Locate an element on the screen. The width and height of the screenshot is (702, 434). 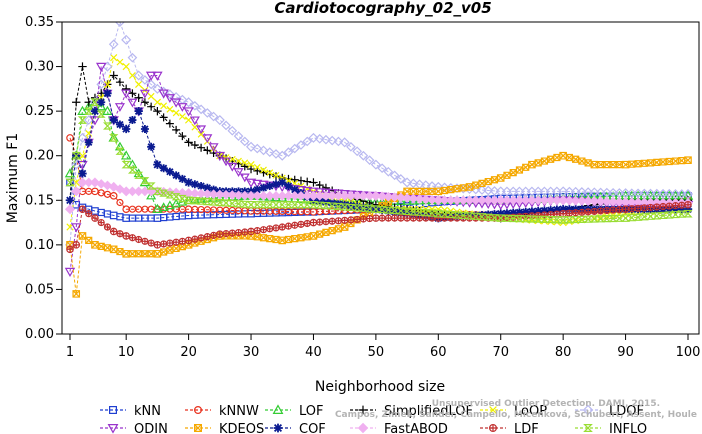
legend-item-kdeos: KDEOS is located at coordinates (224, 428).